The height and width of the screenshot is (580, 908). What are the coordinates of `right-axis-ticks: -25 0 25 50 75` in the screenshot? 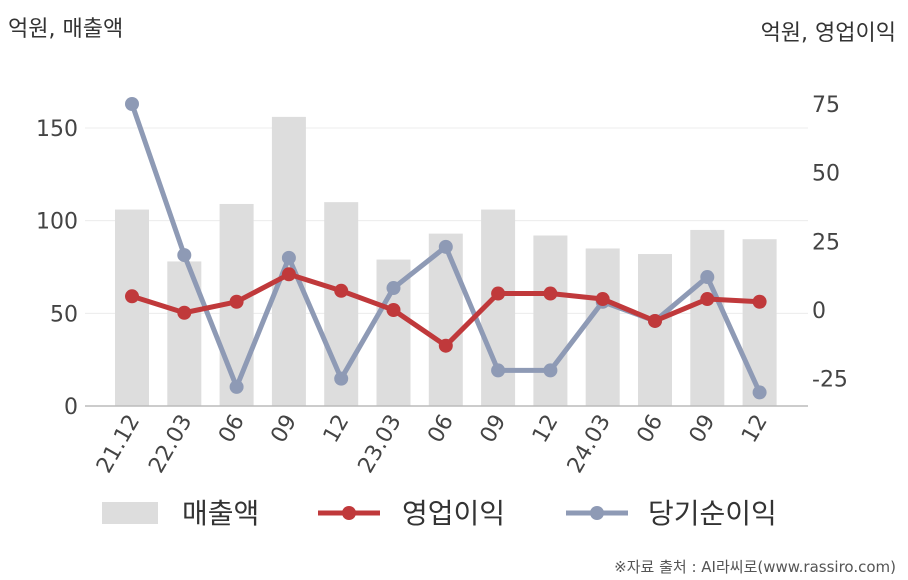 It's located at (830, 243).